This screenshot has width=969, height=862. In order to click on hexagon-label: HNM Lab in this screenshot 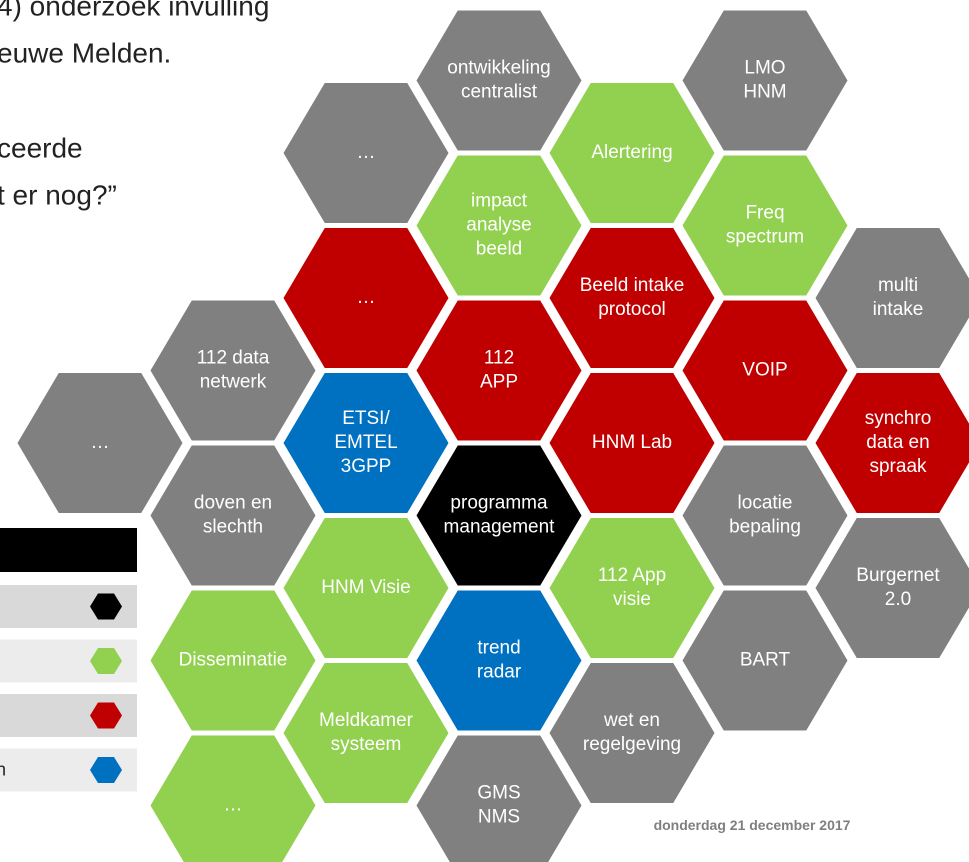, I will do `click(632, 442)`.